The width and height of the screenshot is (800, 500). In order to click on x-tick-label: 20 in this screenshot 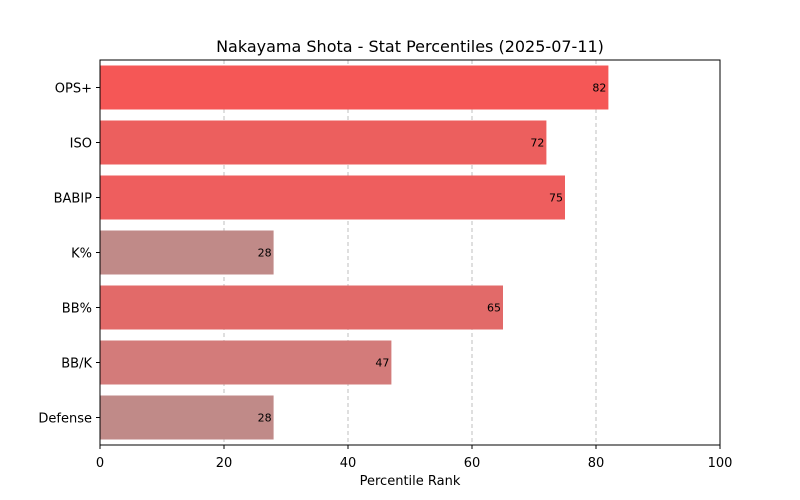, I will do `click(224, 463)`.